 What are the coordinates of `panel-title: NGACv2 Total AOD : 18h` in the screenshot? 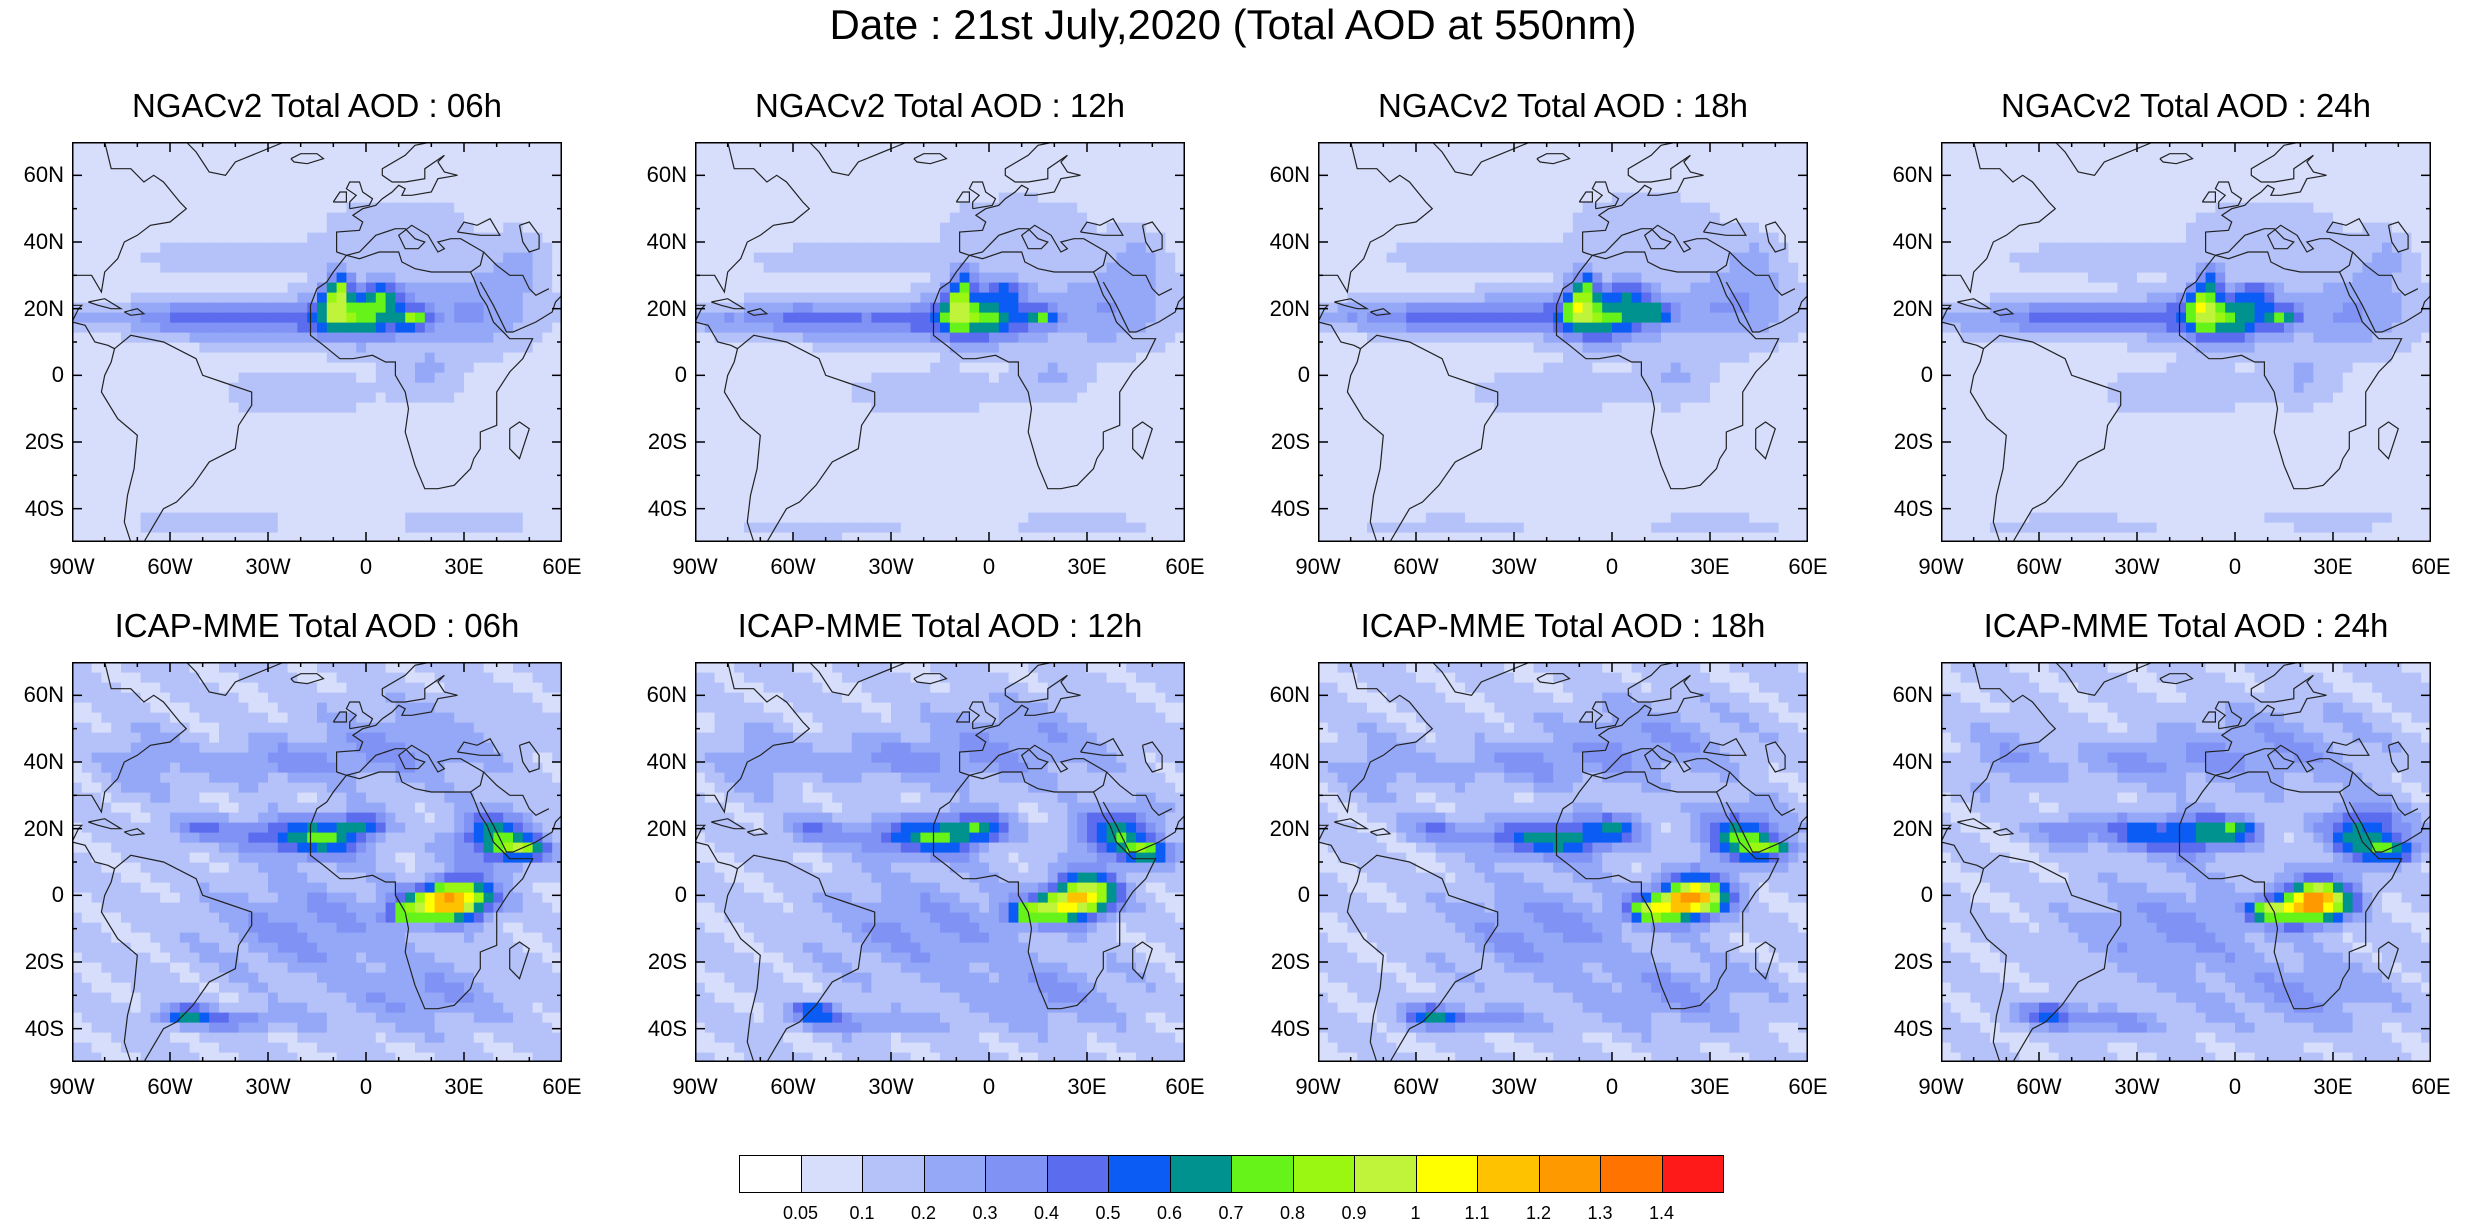 It's located at (1563, 106).